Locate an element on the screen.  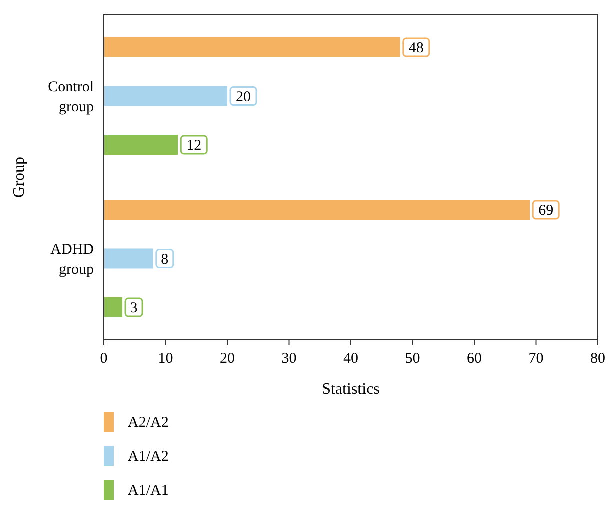
x-tick-label: 10 is located at coordinates (166, 359).